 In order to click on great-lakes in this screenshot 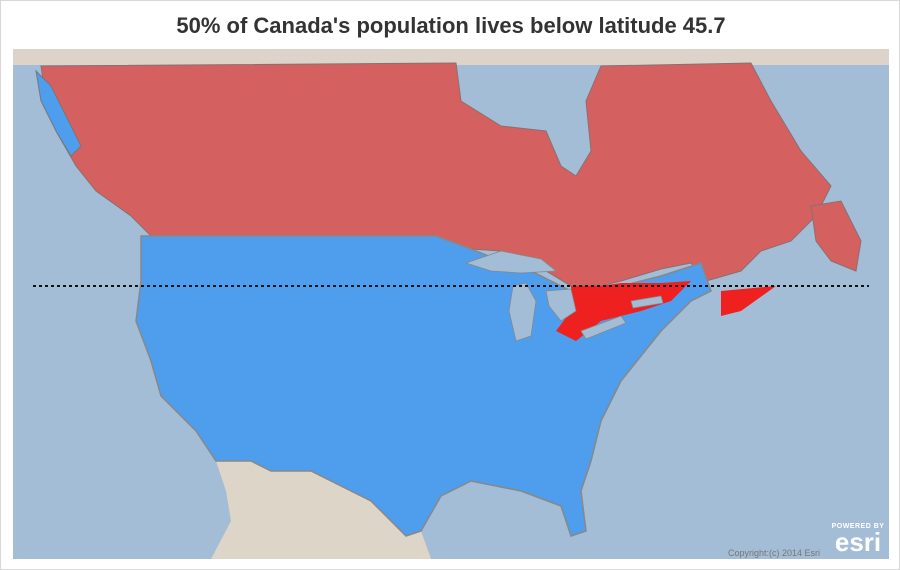, I will do `click(564, 296)`.